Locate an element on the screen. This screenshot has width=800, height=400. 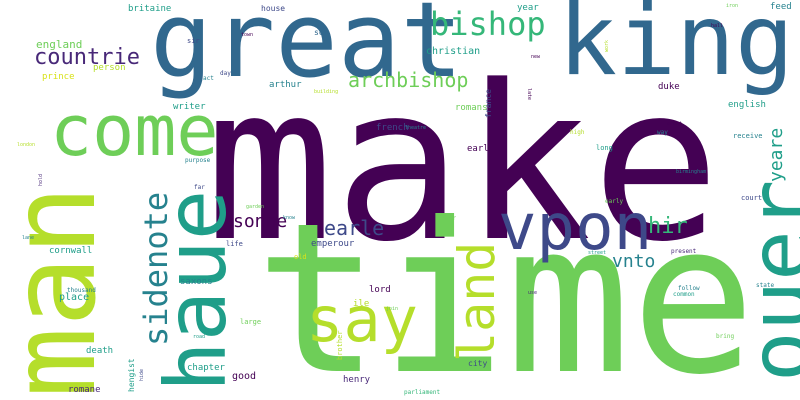
word-old: old is located at coordinates (300, 257).